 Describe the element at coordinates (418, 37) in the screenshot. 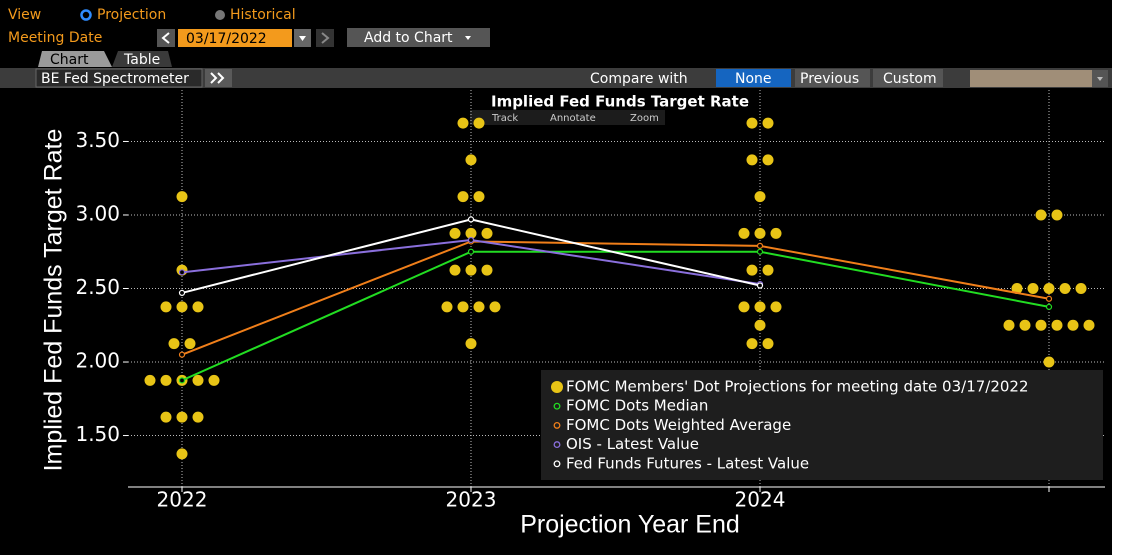

I see `add-to-chart-button` at that location.